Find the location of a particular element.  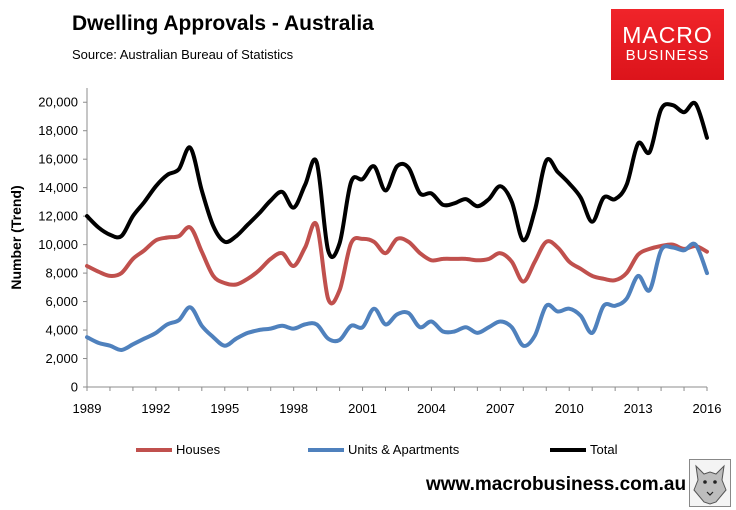

y-tick-label: 8,000 is located at coordinates (61, 273).